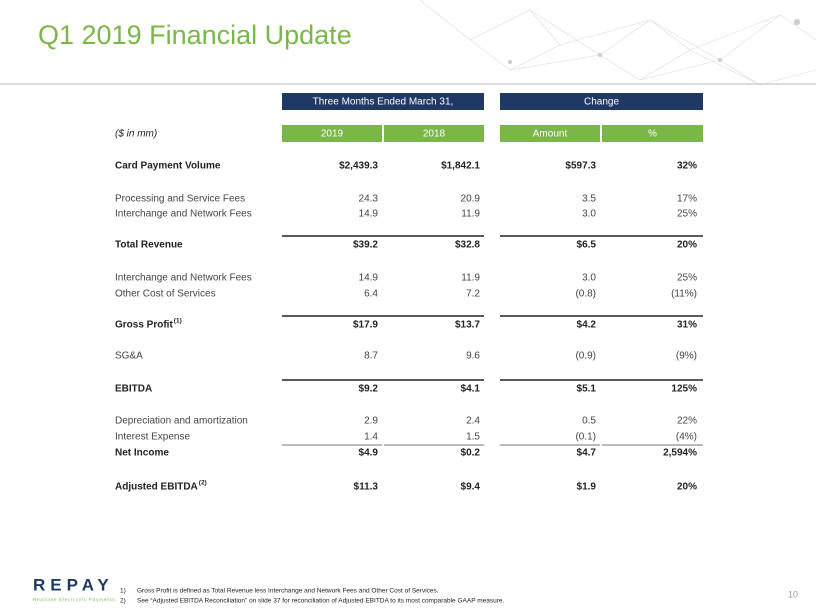 This screenshot has width=816, height=612. What do you see at coordinates (473, 421) in the screenshot?
I see `cell: 2.4` at bounding box center [473, 421].